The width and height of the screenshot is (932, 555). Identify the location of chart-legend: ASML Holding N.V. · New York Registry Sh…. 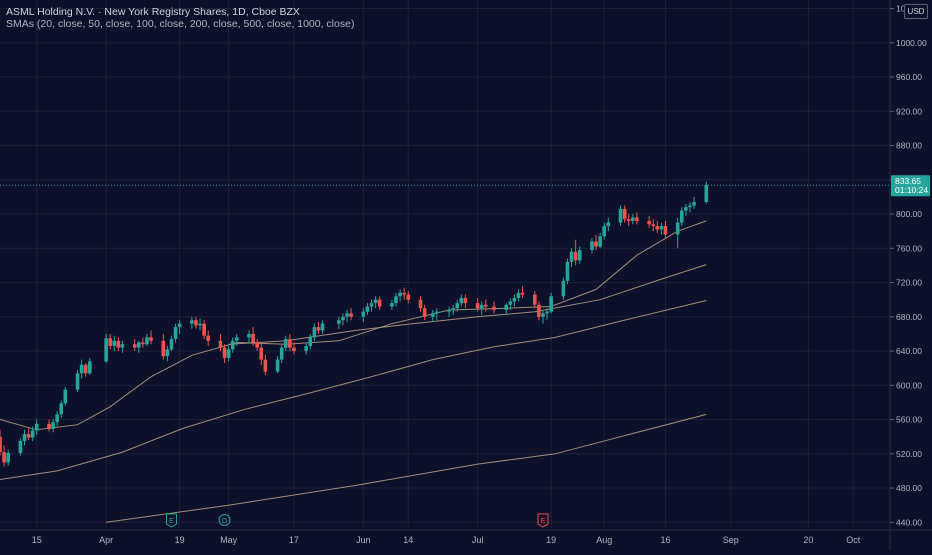
(180, 18).